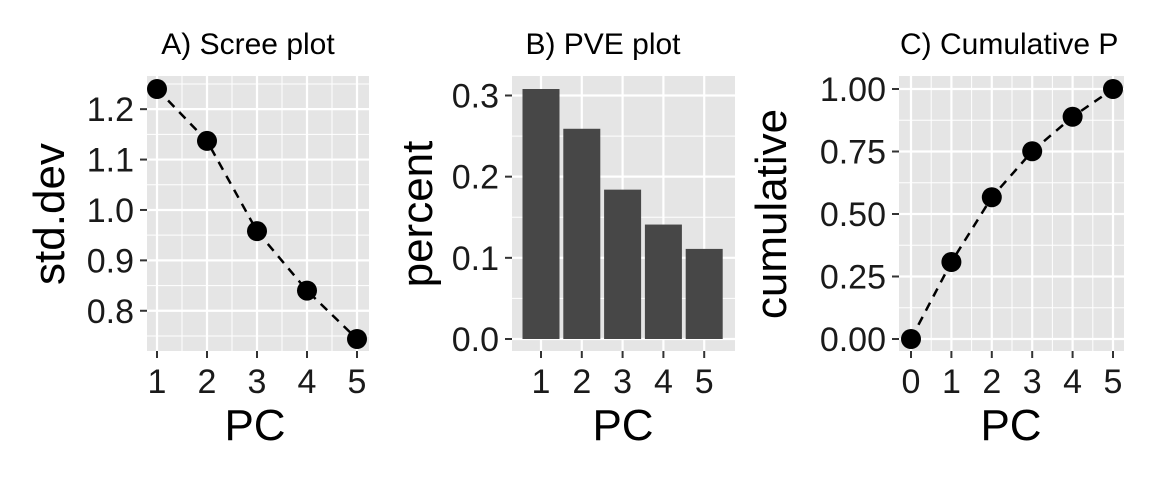 The width and height of the screenshot is (1152, 480). I want to click on scree-x-tick-label: 1, so click(157, 382).